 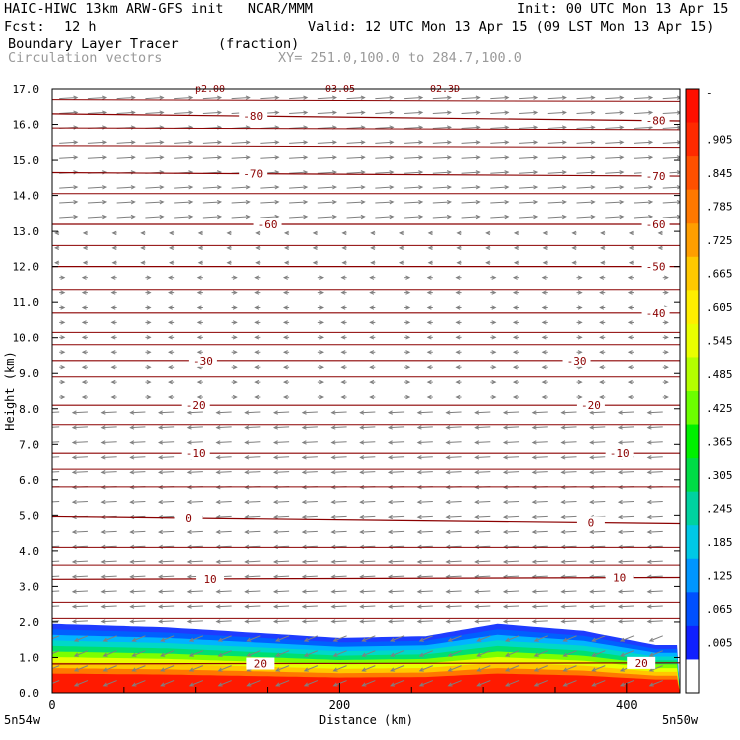 I want to click on contour-line, so click(x=366, y=100).